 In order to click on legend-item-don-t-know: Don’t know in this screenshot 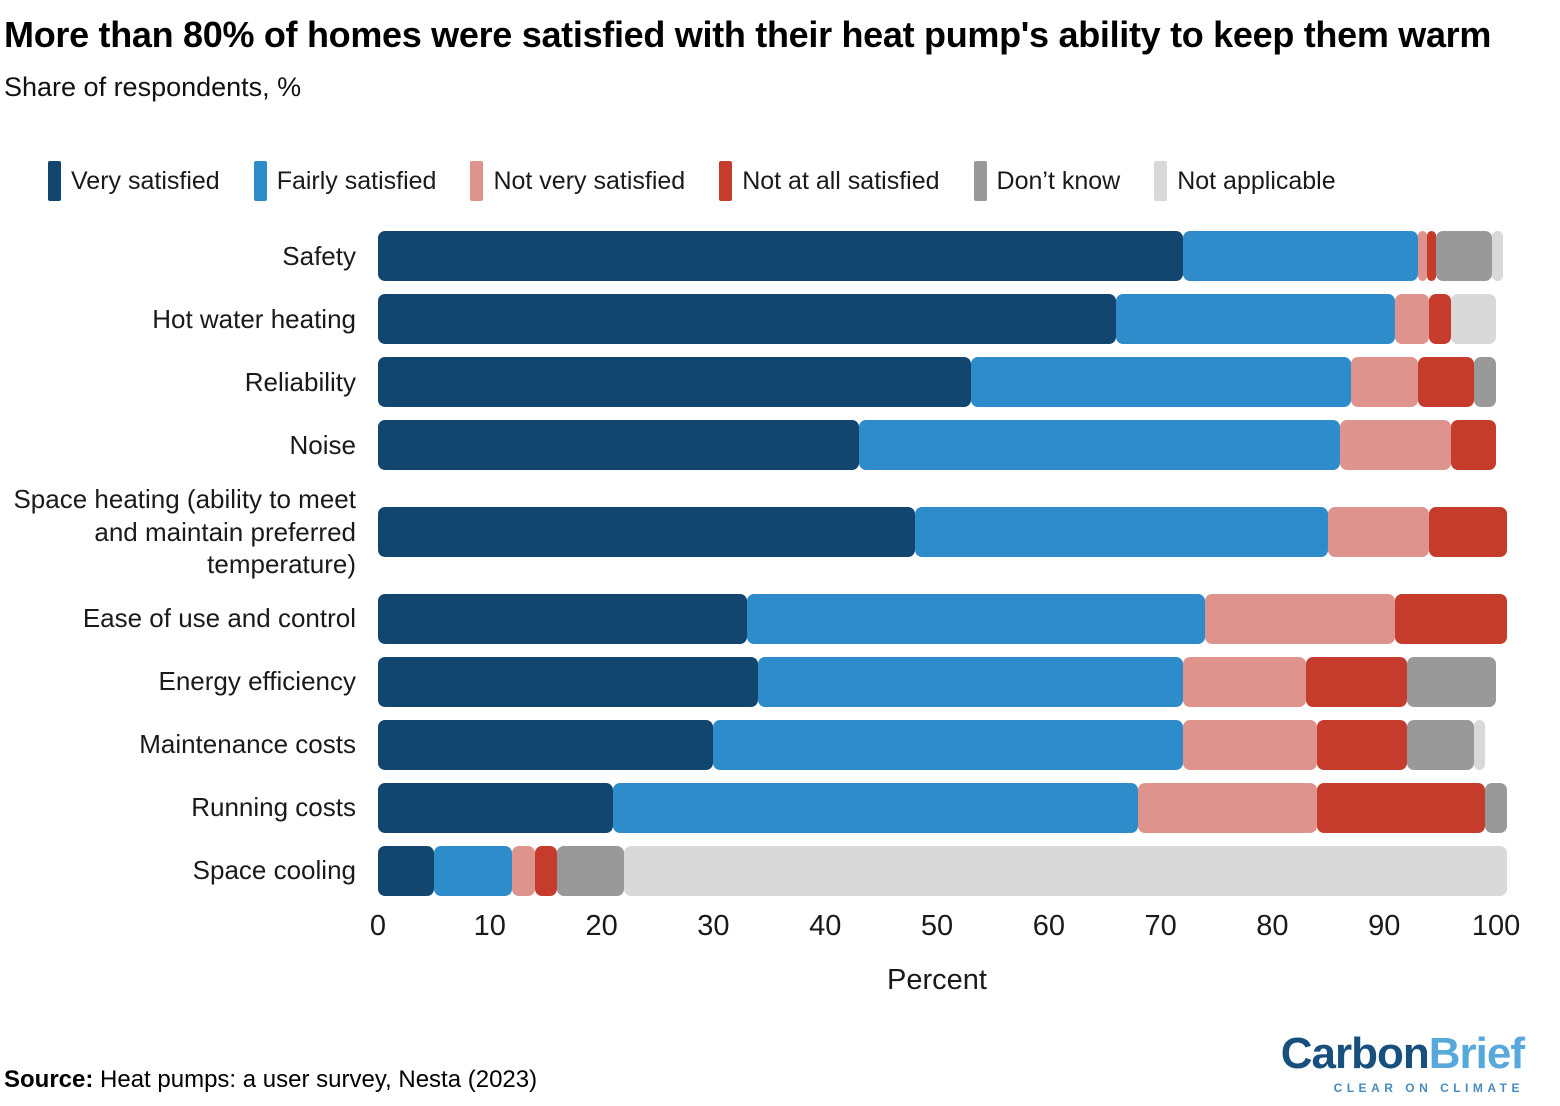, I will do `click(1047, 181)`.